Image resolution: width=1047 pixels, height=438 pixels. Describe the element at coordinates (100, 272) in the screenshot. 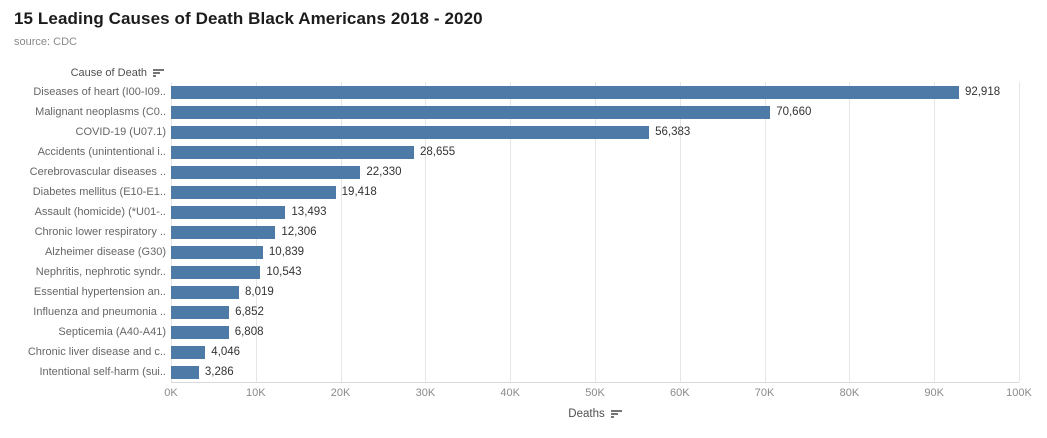

I see `category-label: Nephritis, nephrotic syndr..` at that location.